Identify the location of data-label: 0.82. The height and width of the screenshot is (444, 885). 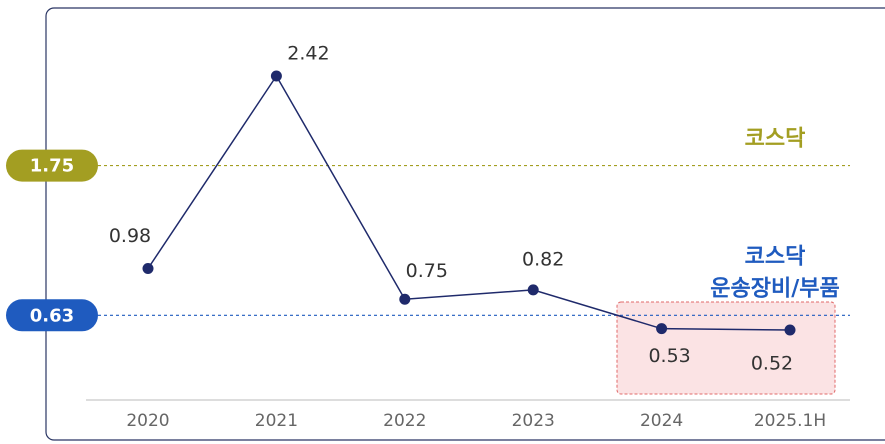
(543, 259).